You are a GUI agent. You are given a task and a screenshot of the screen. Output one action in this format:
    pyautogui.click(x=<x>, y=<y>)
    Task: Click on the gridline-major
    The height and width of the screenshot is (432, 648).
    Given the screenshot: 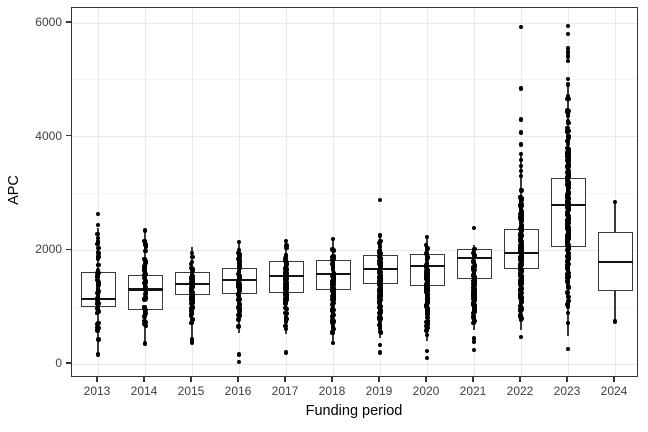 What is the action you would take?
    pyautogui.click(x=354, y=137)
    